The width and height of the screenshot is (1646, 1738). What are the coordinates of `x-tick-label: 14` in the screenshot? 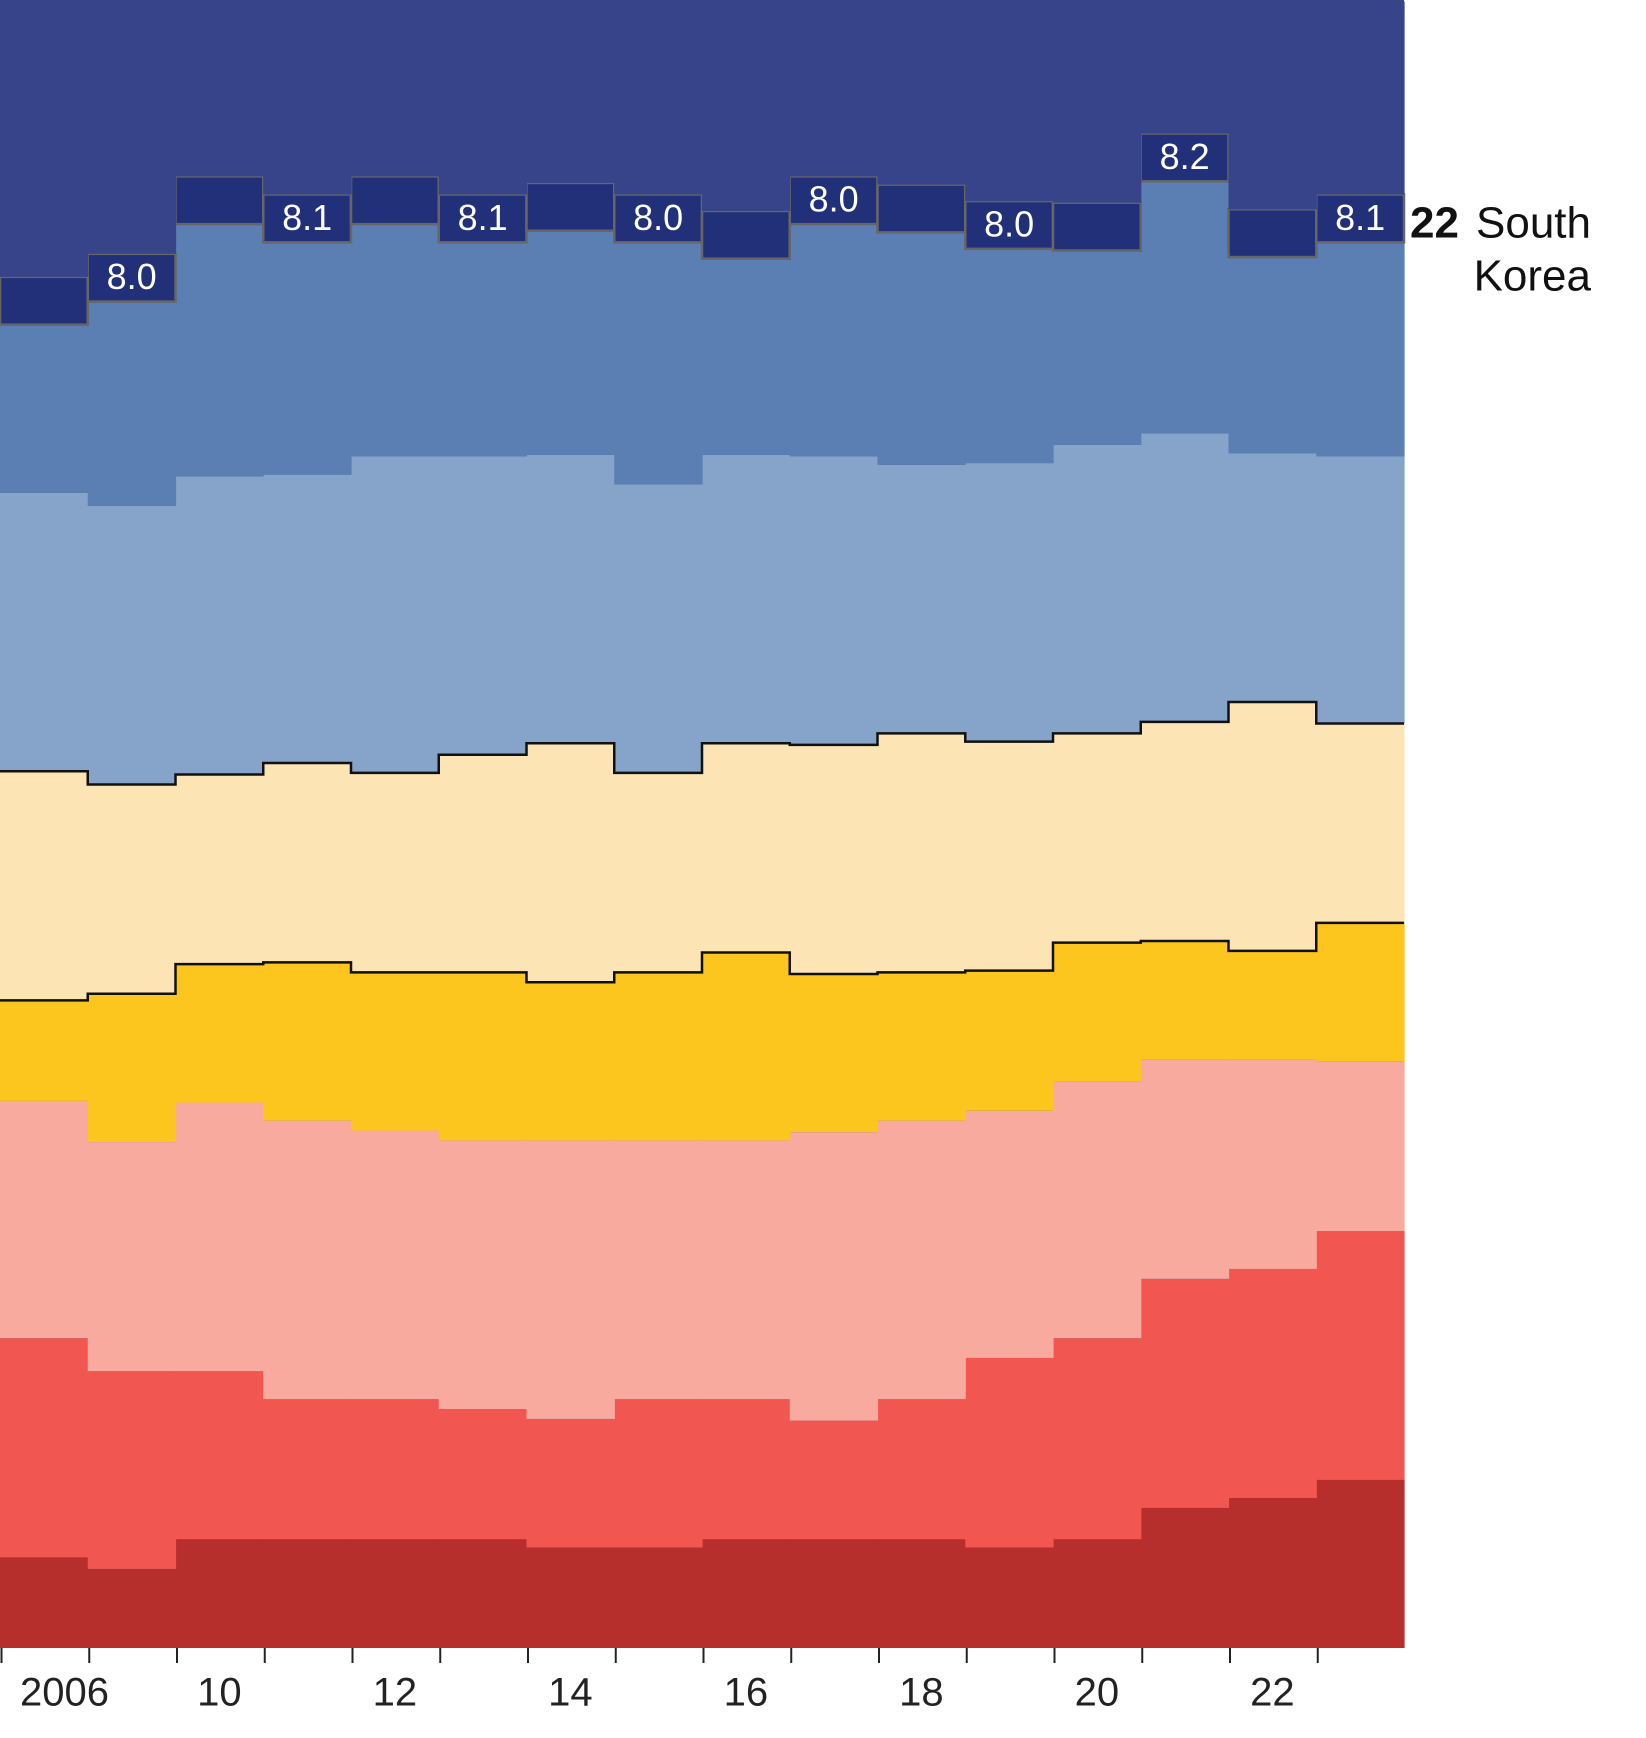 It's located at (570, 1693).